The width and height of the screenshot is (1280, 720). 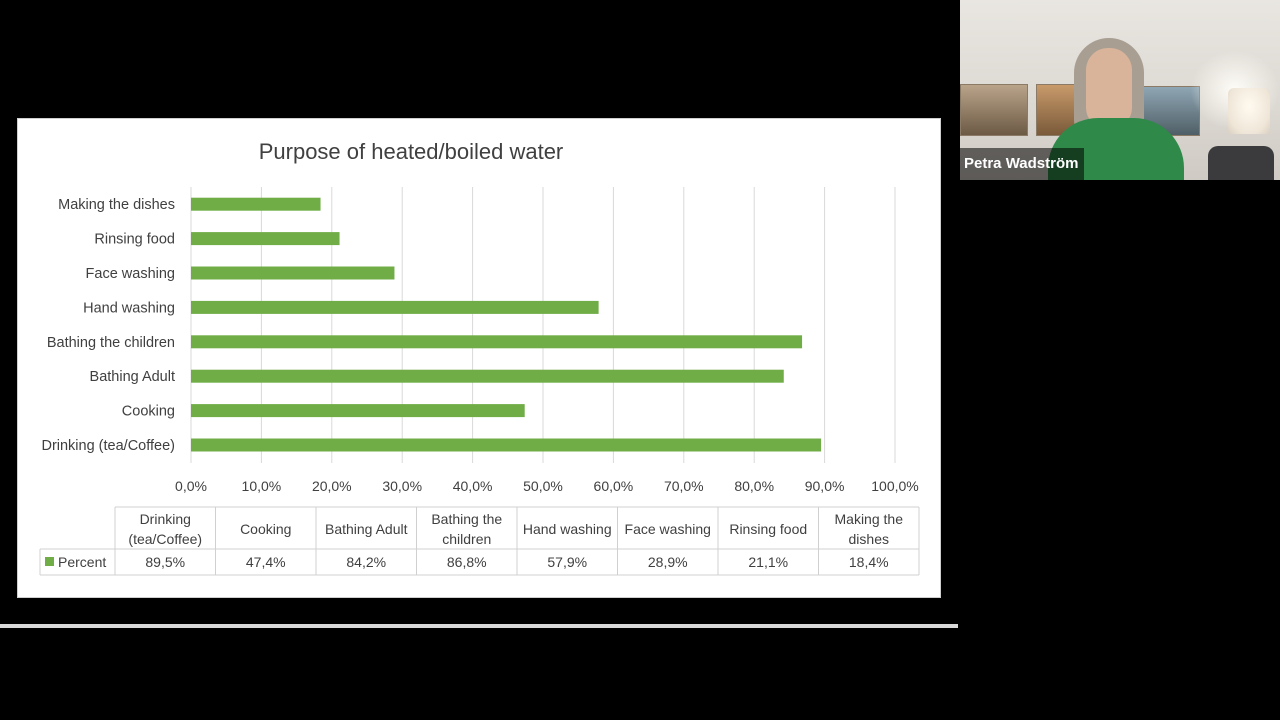 What do you see at coordinates (614, 486) in the screenshot?
I see `x-tick-label: 60,0%` at bounding box center [614, 486].